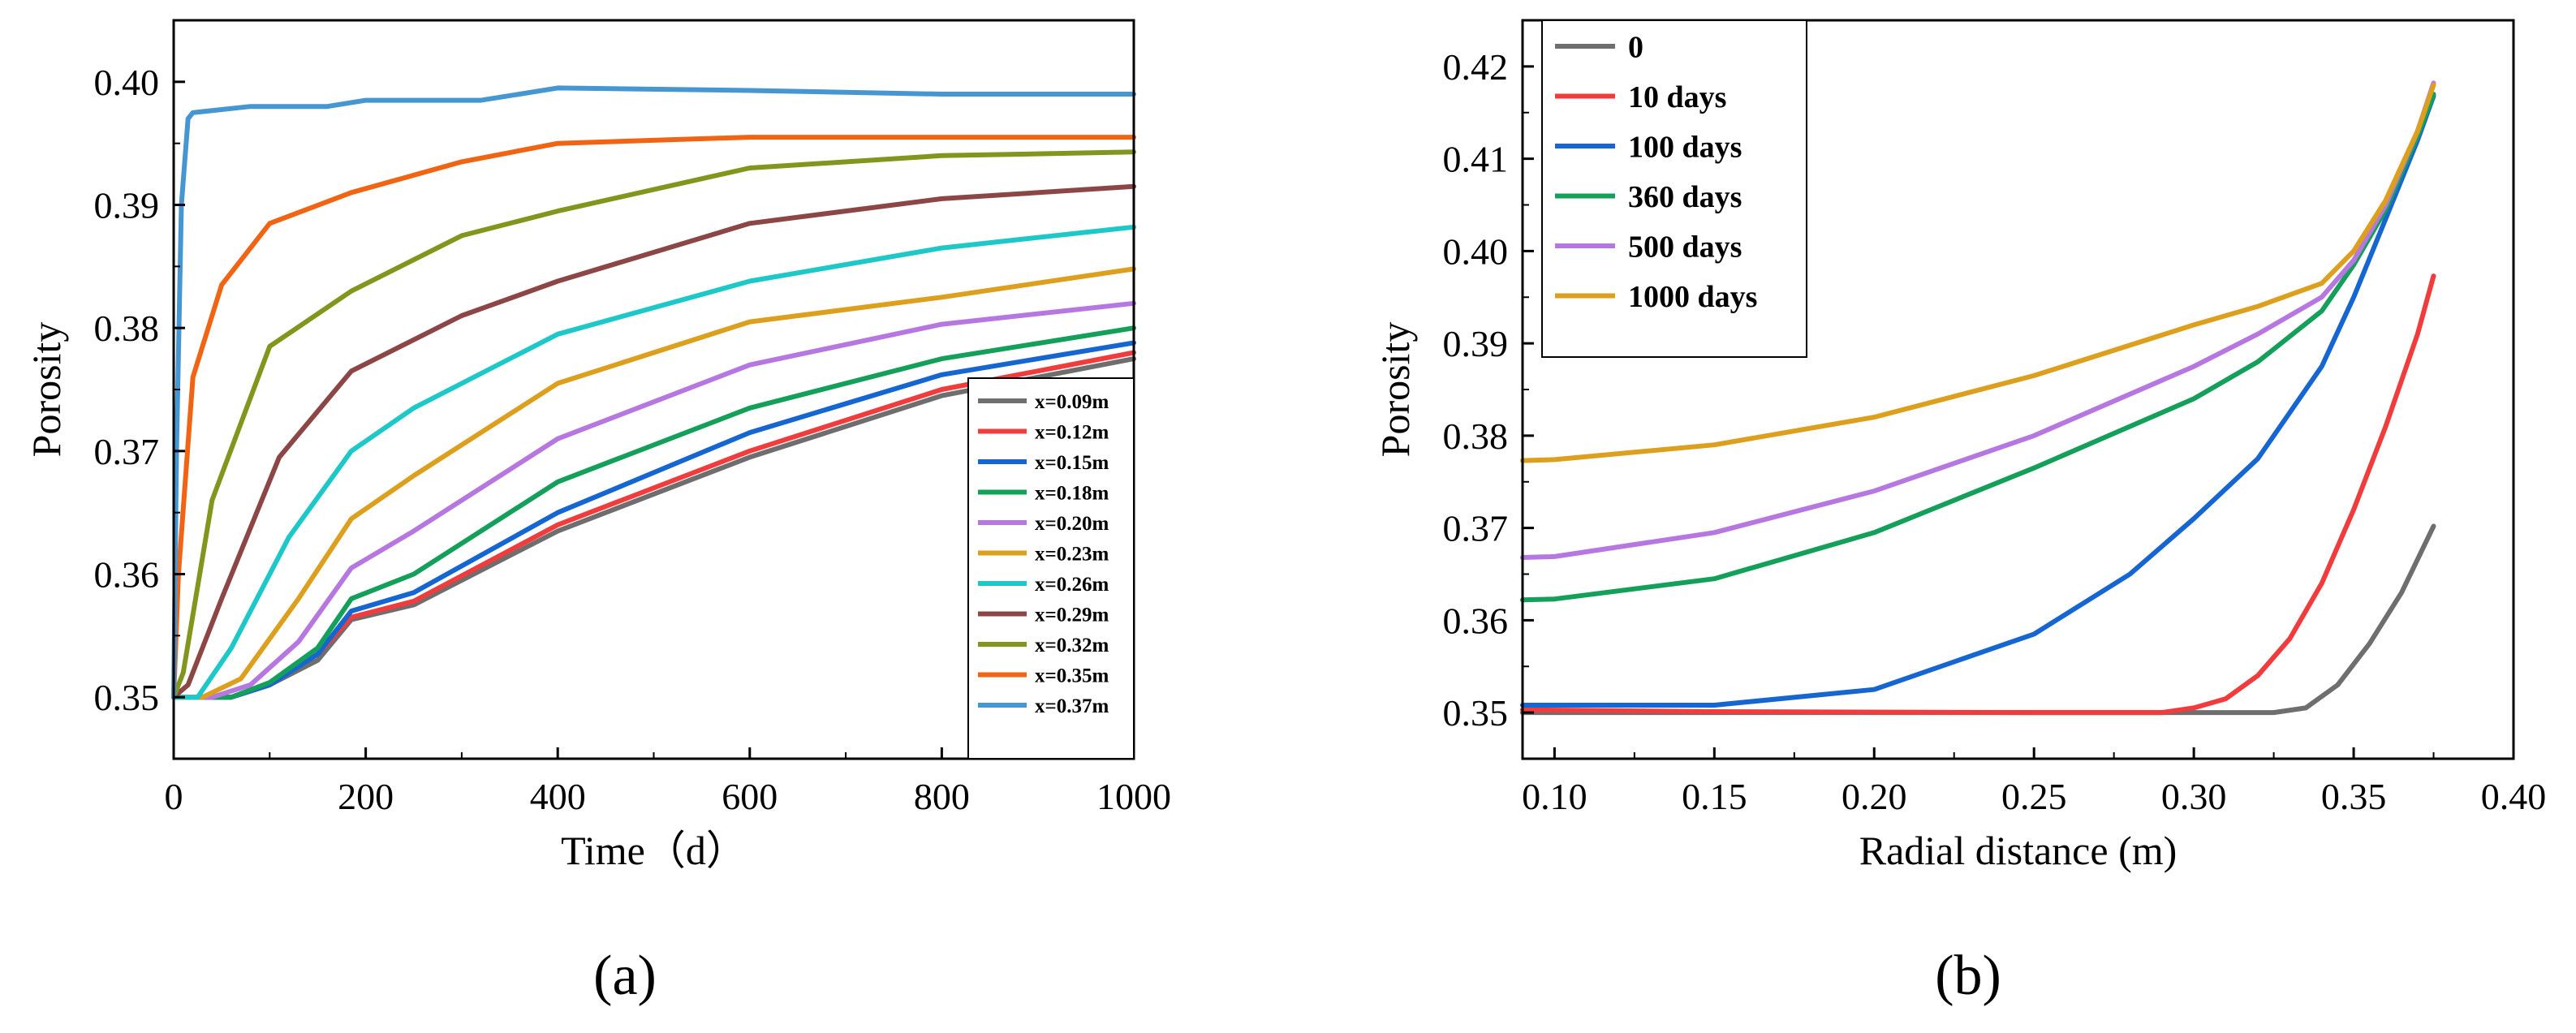  I want to click on panel-b-y-tick-label: 0.37, so click(1476, 528).